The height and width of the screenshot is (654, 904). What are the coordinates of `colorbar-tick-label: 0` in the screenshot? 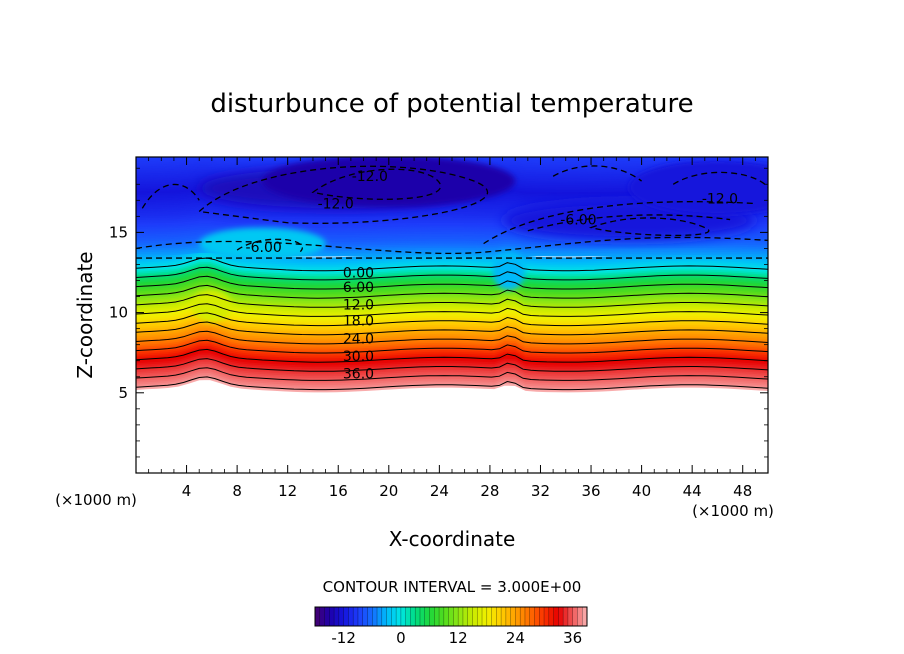 It's located at (401, 638).